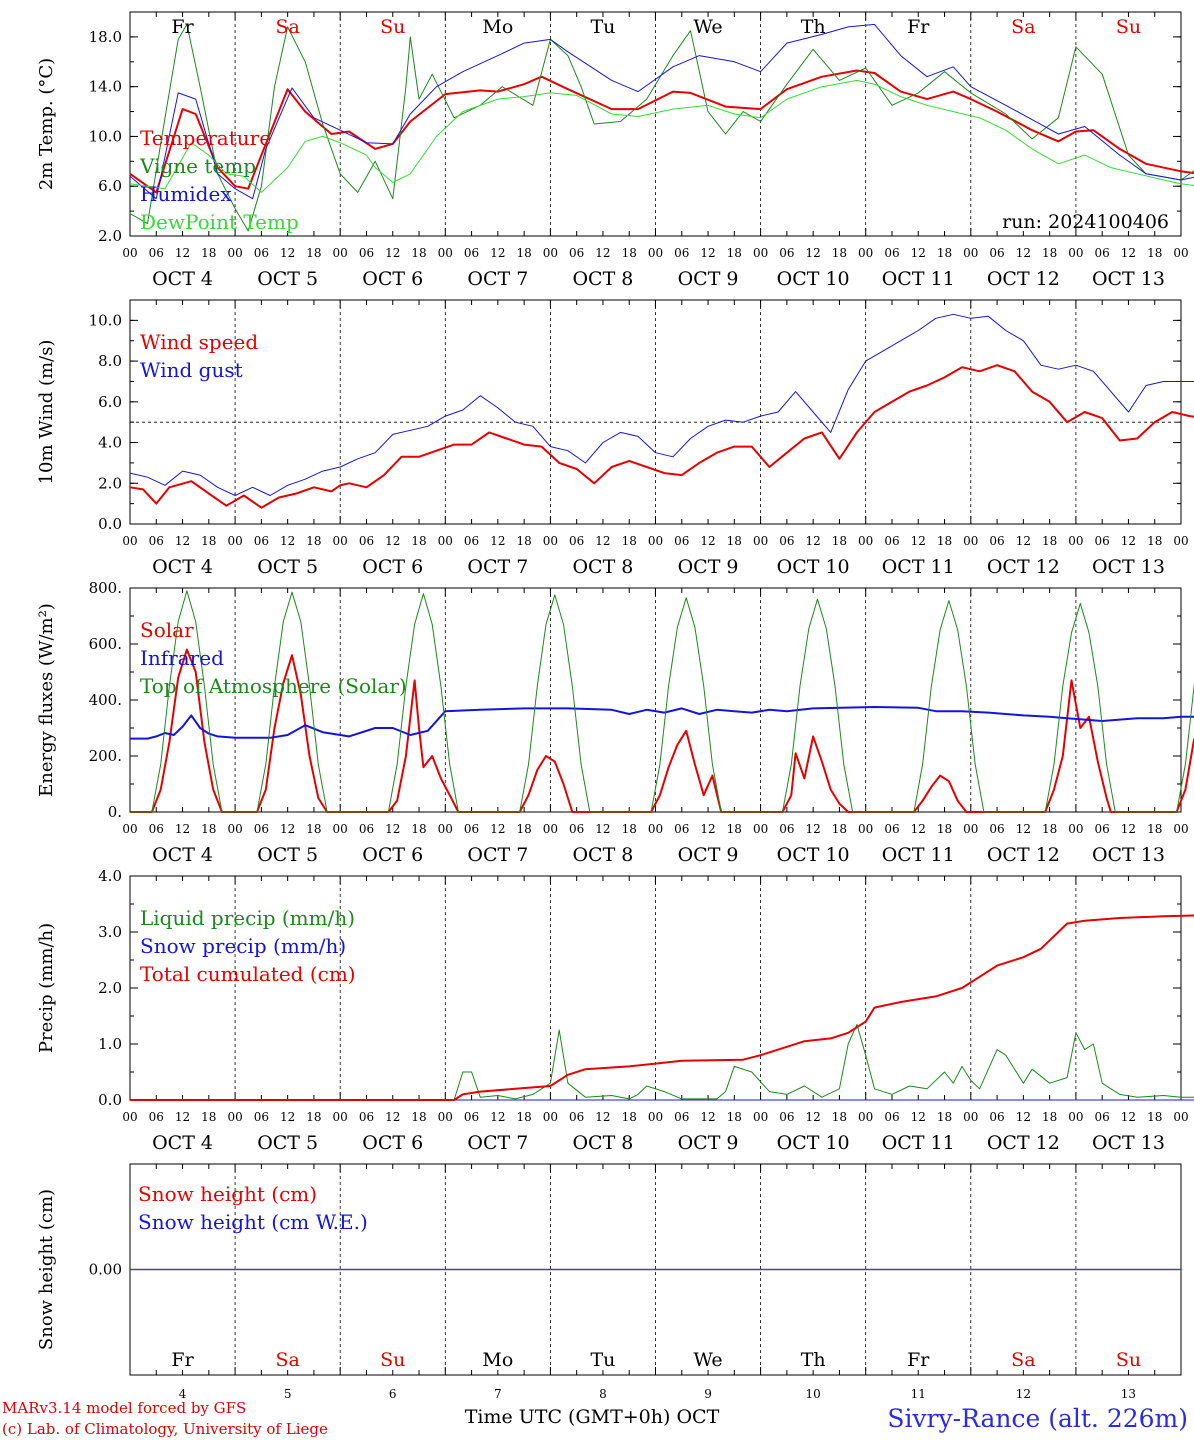  I want to click on day-number: 10, so click(813, 1394).